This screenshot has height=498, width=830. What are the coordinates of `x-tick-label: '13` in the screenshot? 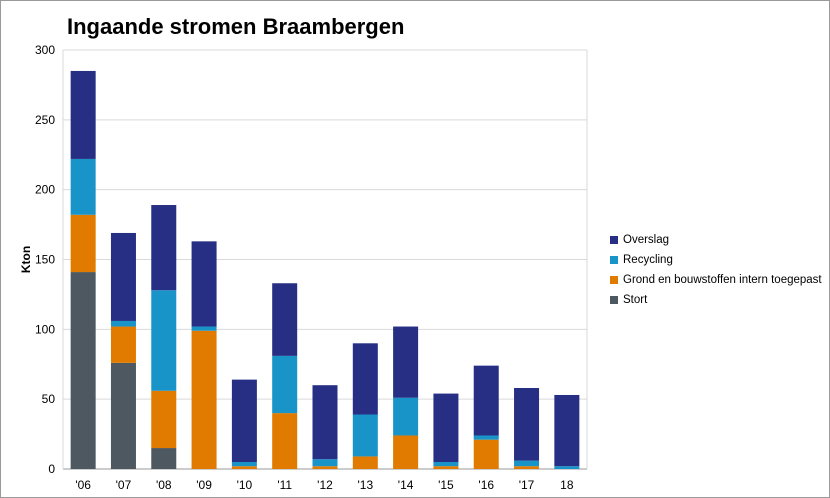 It's located at (365, 485).